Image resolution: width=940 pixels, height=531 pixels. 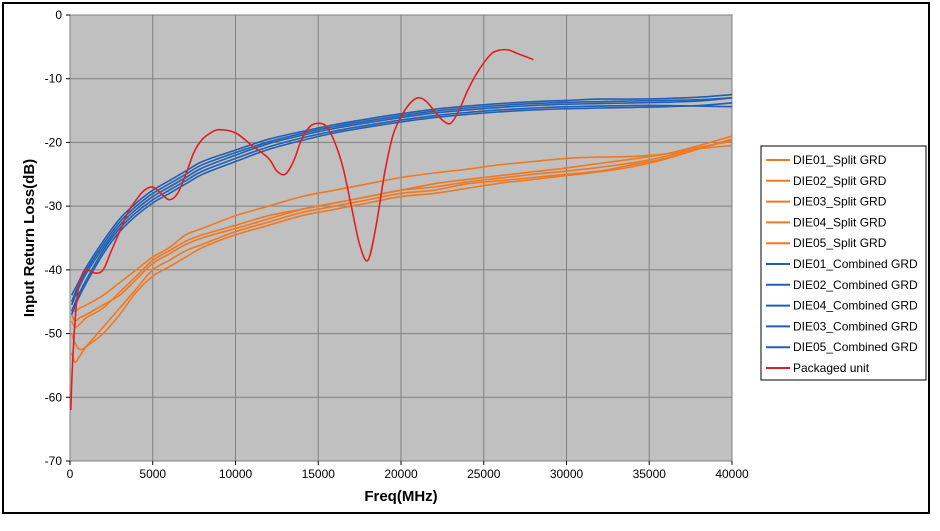 I want to click on legend-label-die02-combined-grd: DIE02_Combined GRD, so click(x=855, y=285).